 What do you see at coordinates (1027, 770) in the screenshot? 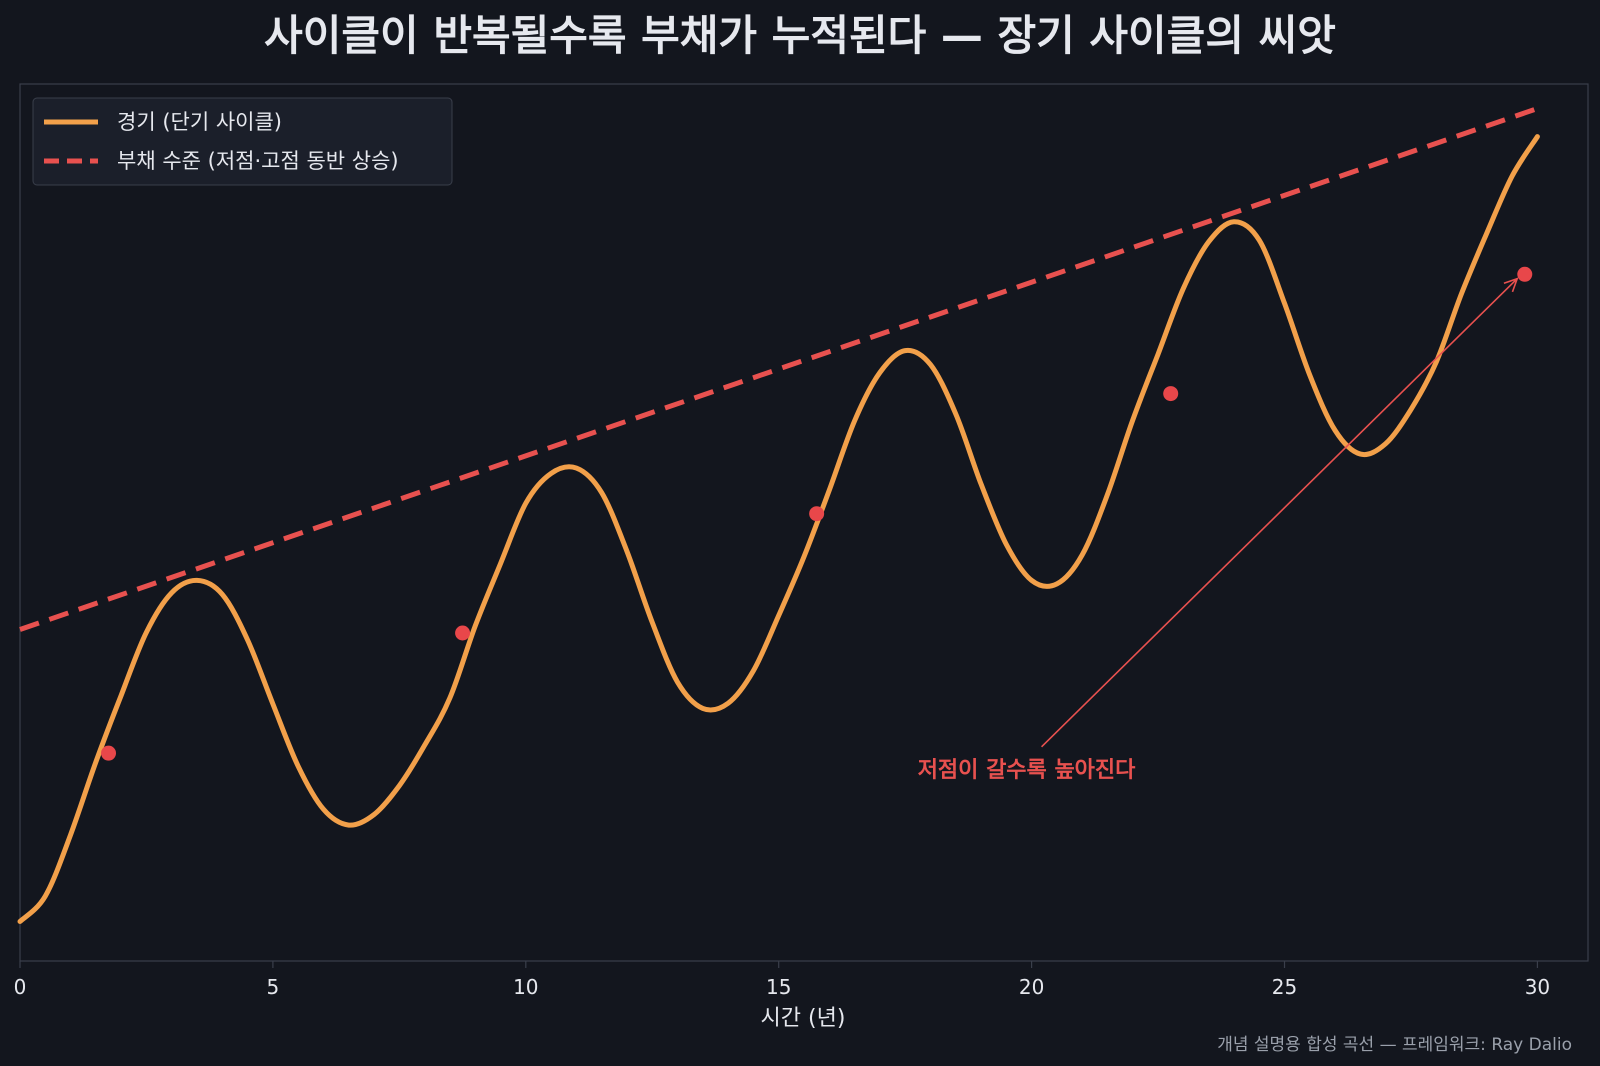
I see `annotation-text: 저점이 갈수록 높아진다` at bounding box center [1027, 770].